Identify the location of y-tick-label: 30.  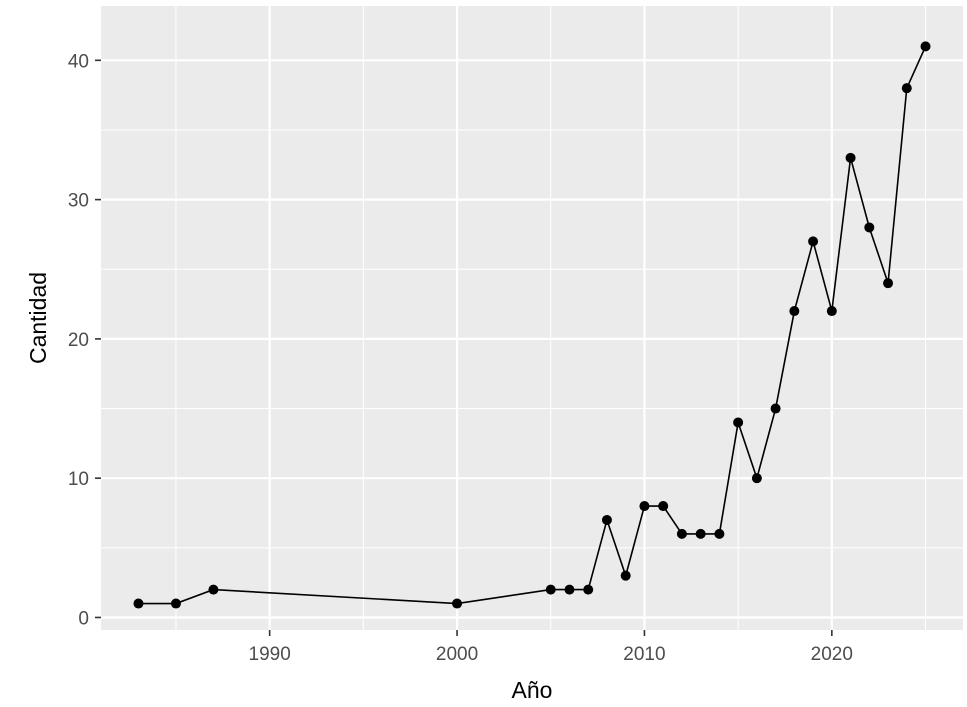
(78, 201).